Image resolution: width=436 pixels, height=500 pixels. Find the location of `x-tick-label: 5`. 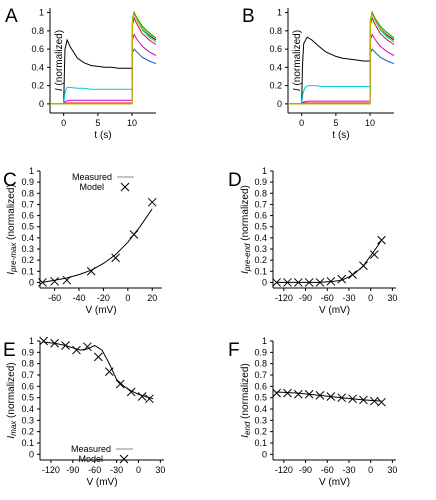

x-tick-label: 5 is located at coordinates (97, 123).